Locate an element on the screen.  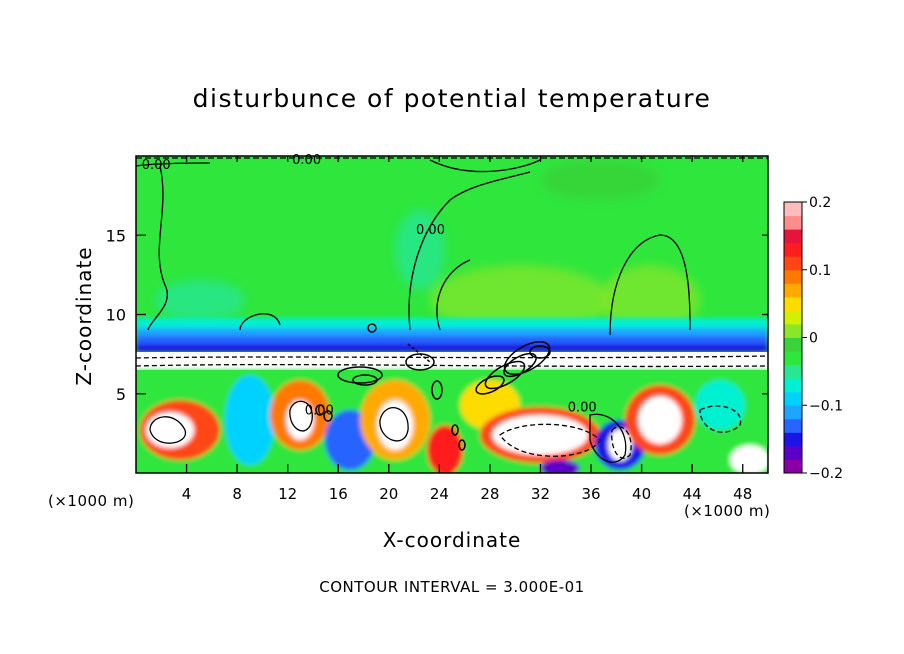
colorbar-tick-label: 0.1 is located at coordinates (820, 271).